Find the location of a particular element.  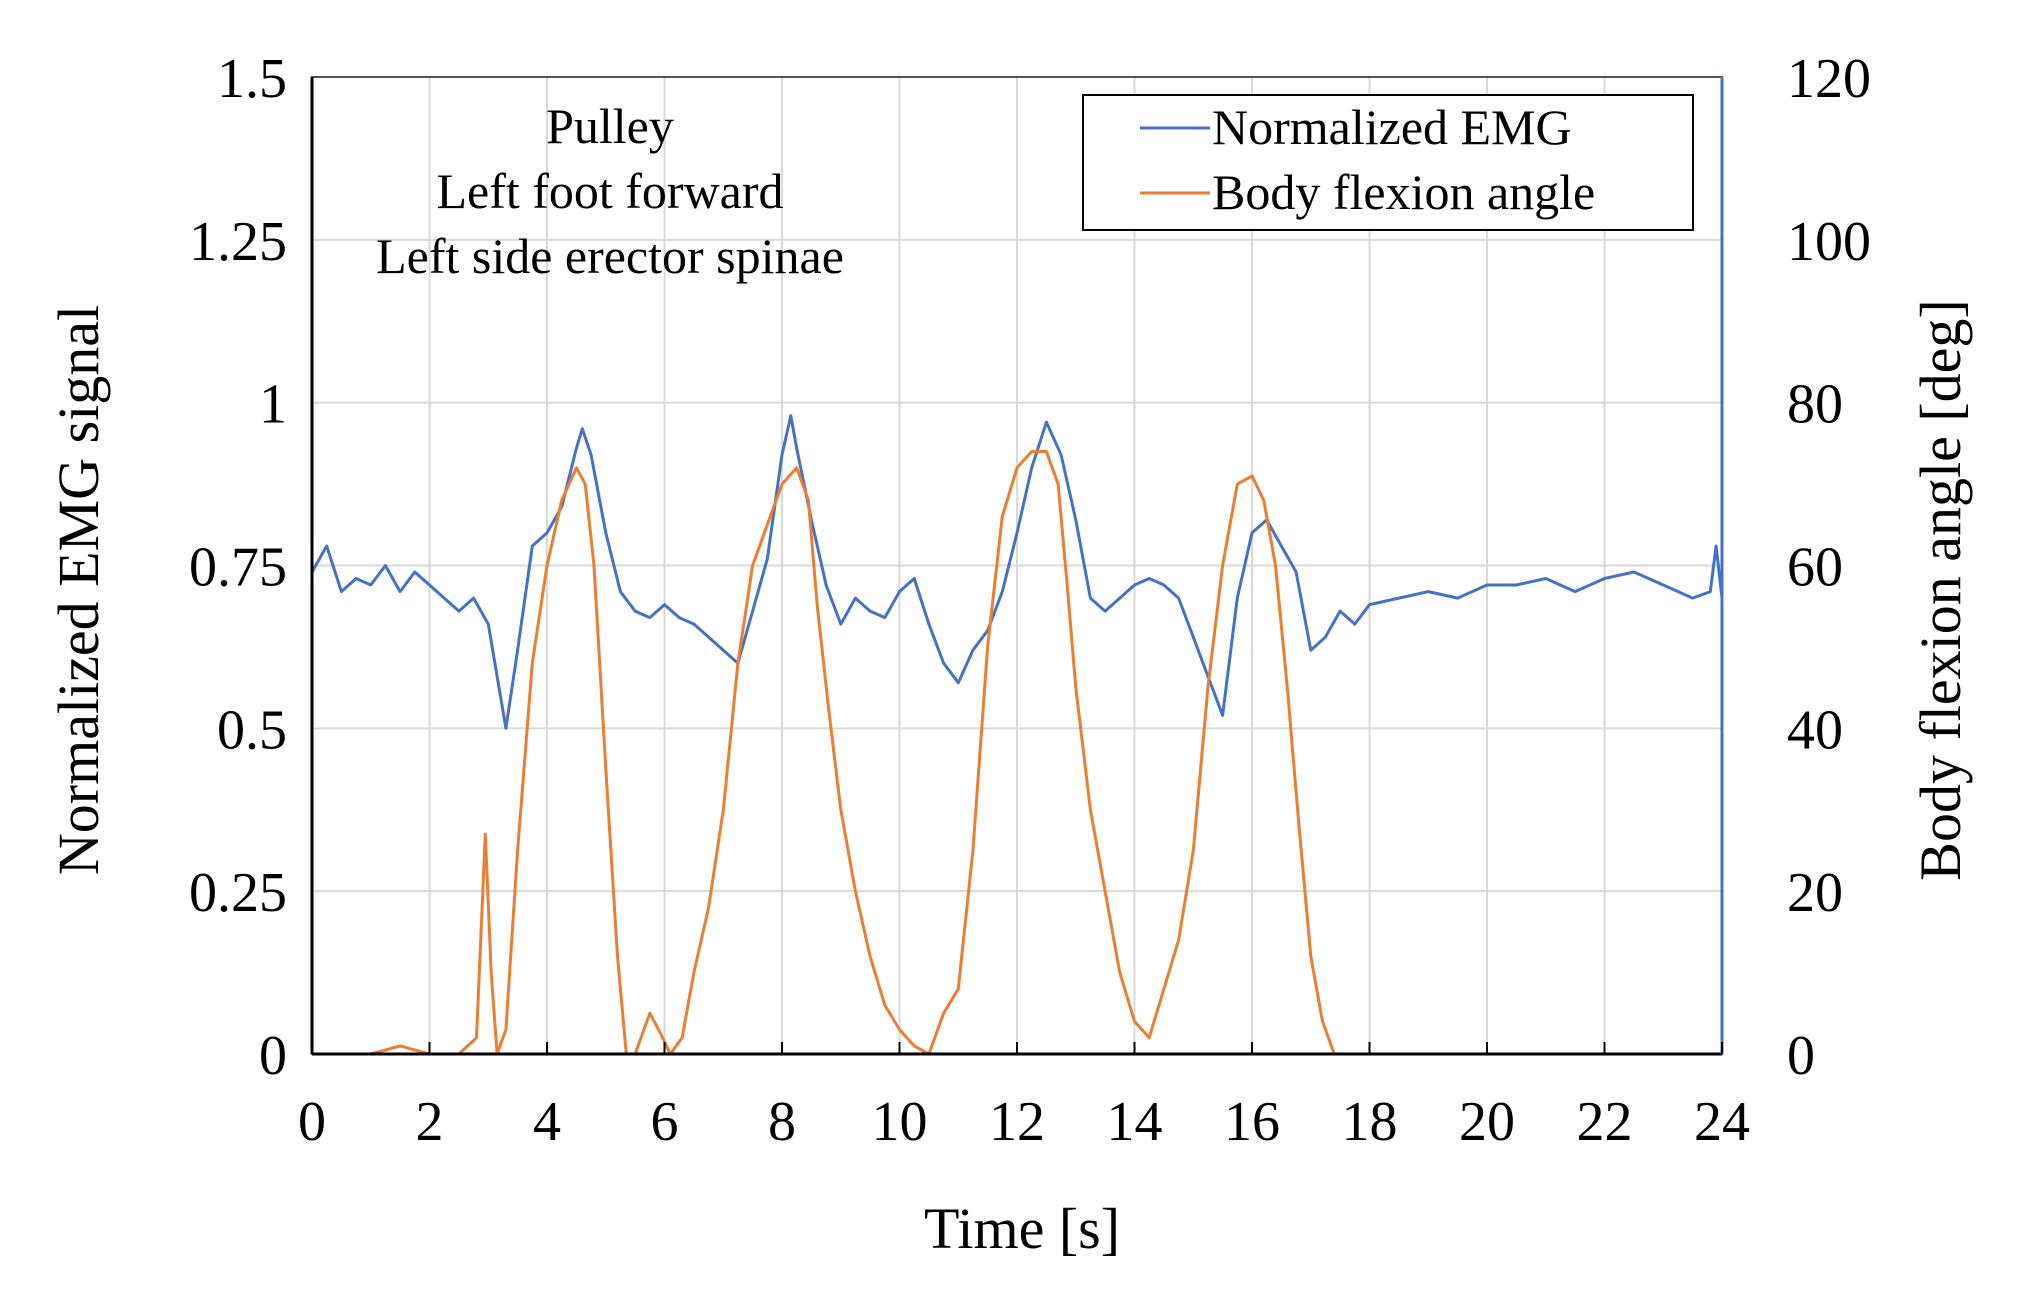

legend-label-emg: Normalized EMG is located at coordinates (1392, 127).